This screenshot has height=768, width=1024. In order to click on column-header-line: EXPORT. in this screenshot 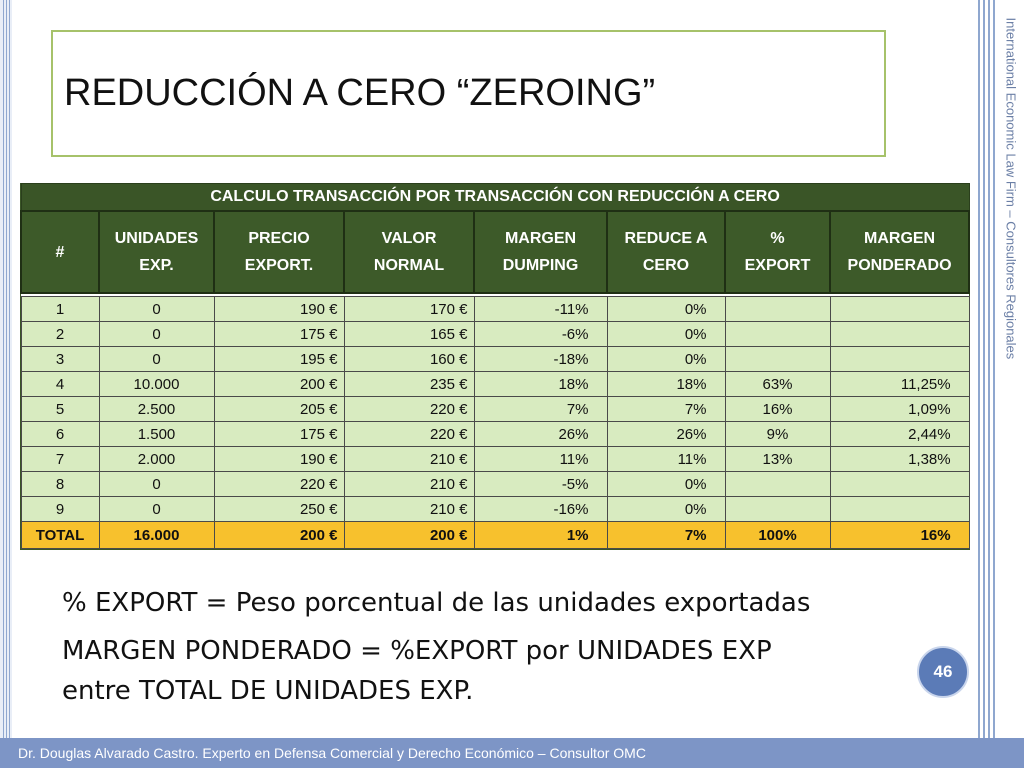, I will do `click(279, 265)`.